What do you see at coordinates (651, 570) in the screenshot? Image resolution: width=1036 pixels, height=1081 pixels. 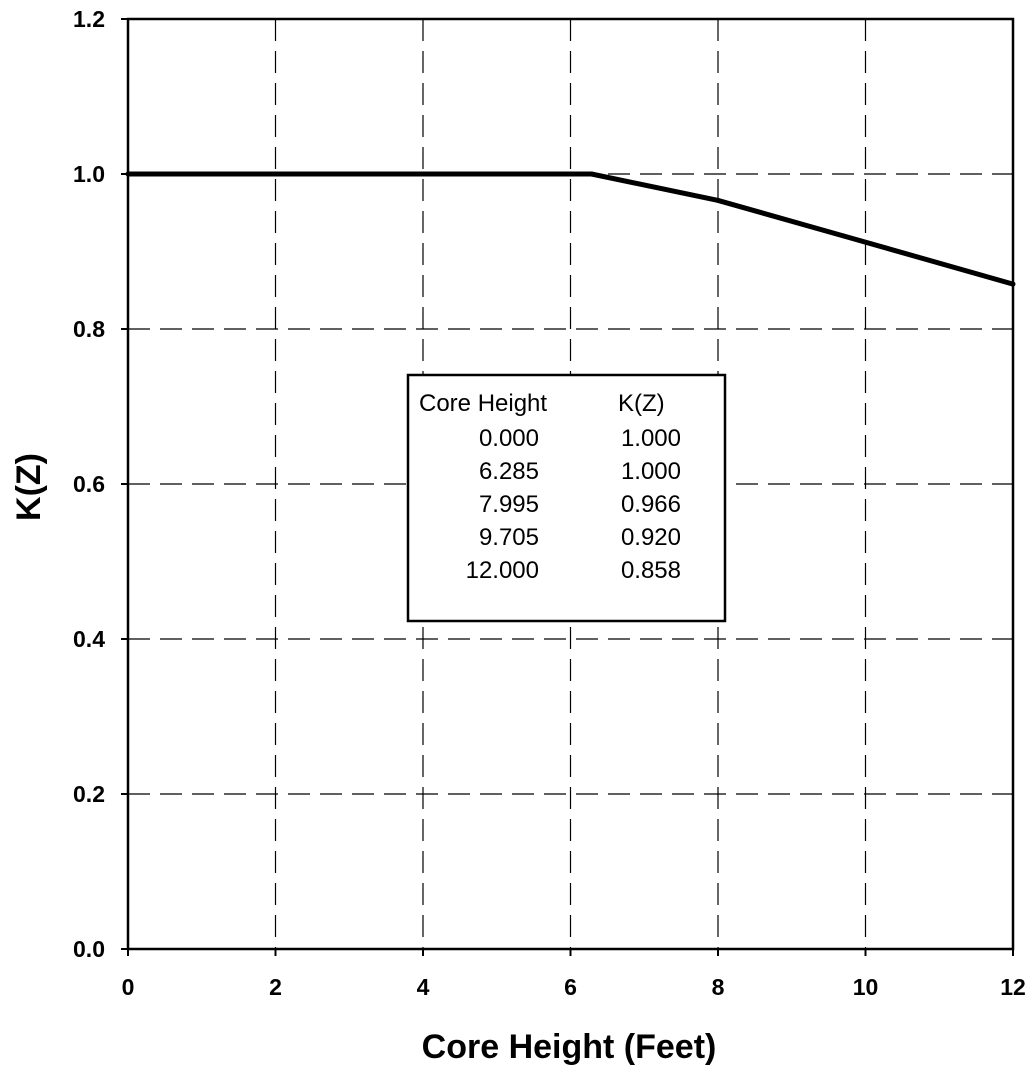 I see `table-cell-kz: 0.858` at bounding box center [651, 570].